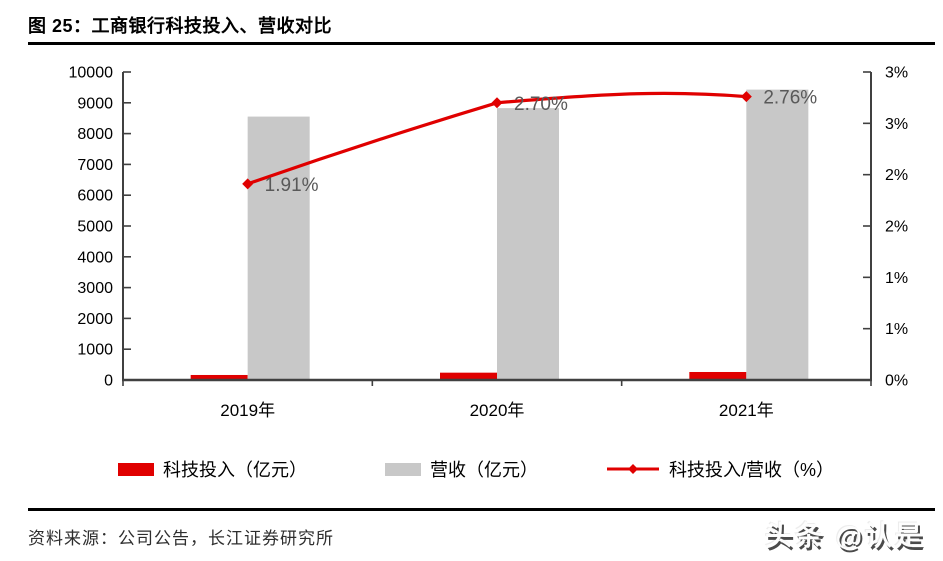 The image size is (943, 561). Describe the element at coordinates (403, 469) in the screenshot. I see `legend-swatch-gray-bar` at that location.